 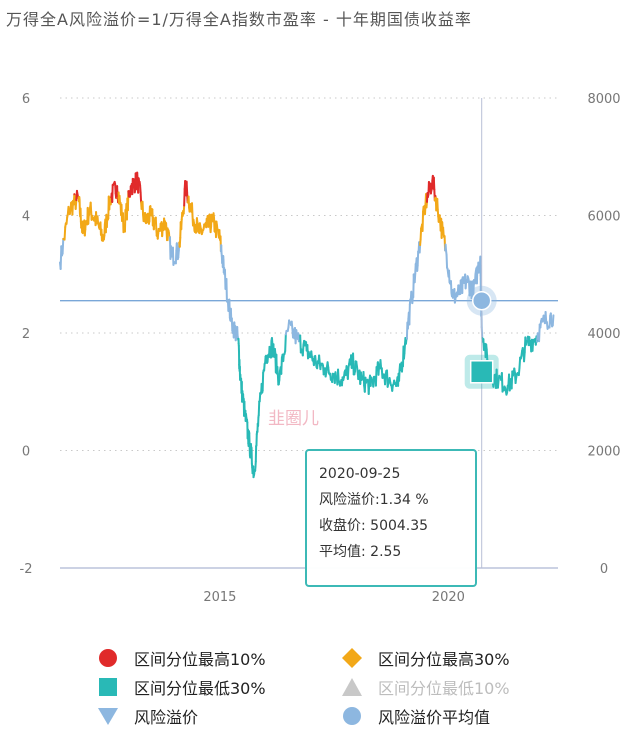 I want to click on tooltip-risk-premium-value: 1.34 %, so click(x=404, y=500).